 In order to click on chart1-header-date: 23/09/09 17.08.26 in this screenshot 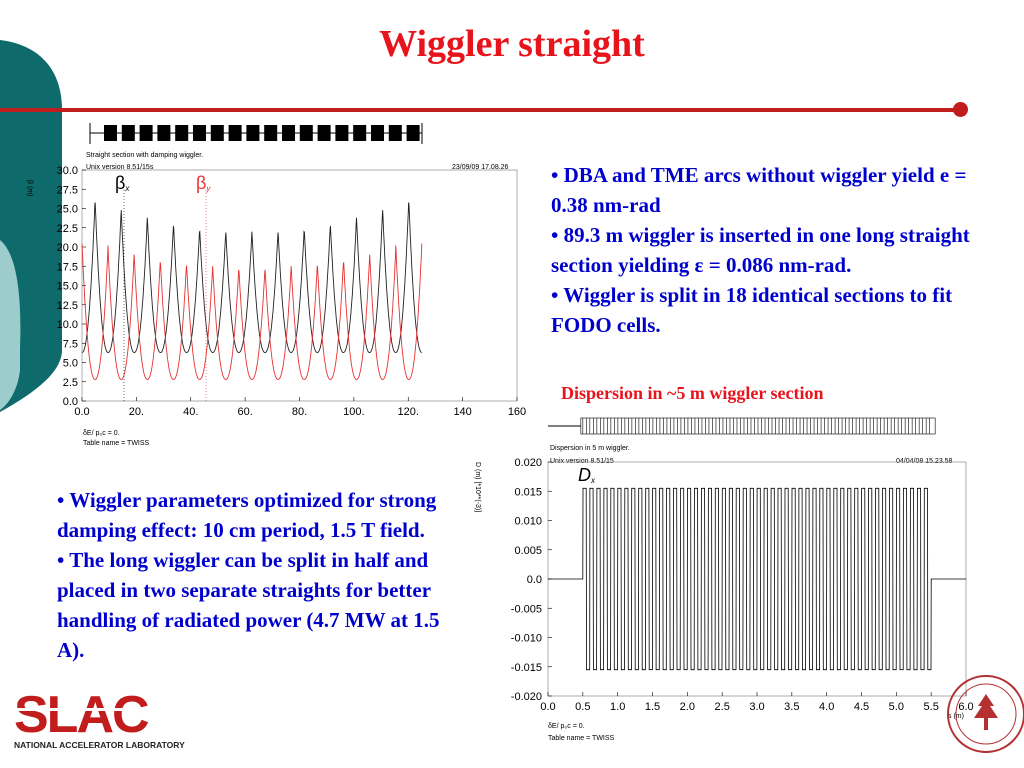, I will do `click(480, 167)`.